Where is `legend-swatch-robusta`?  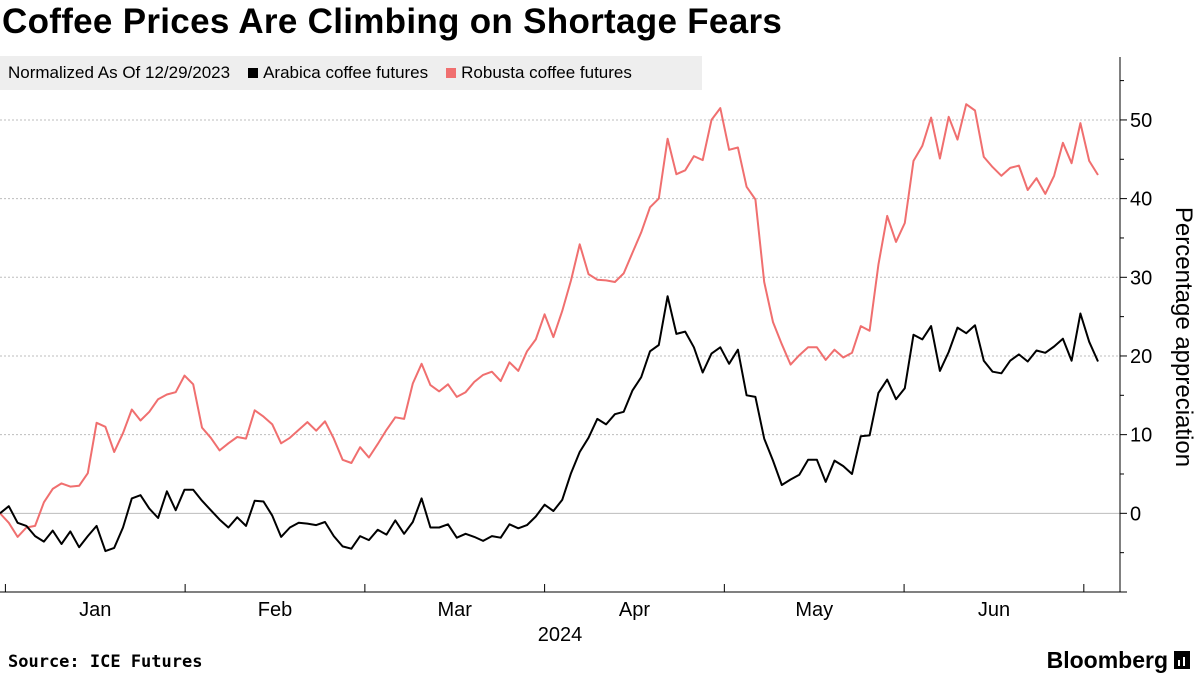 legend-swatch-robusta is located at coordinates (451, 73).